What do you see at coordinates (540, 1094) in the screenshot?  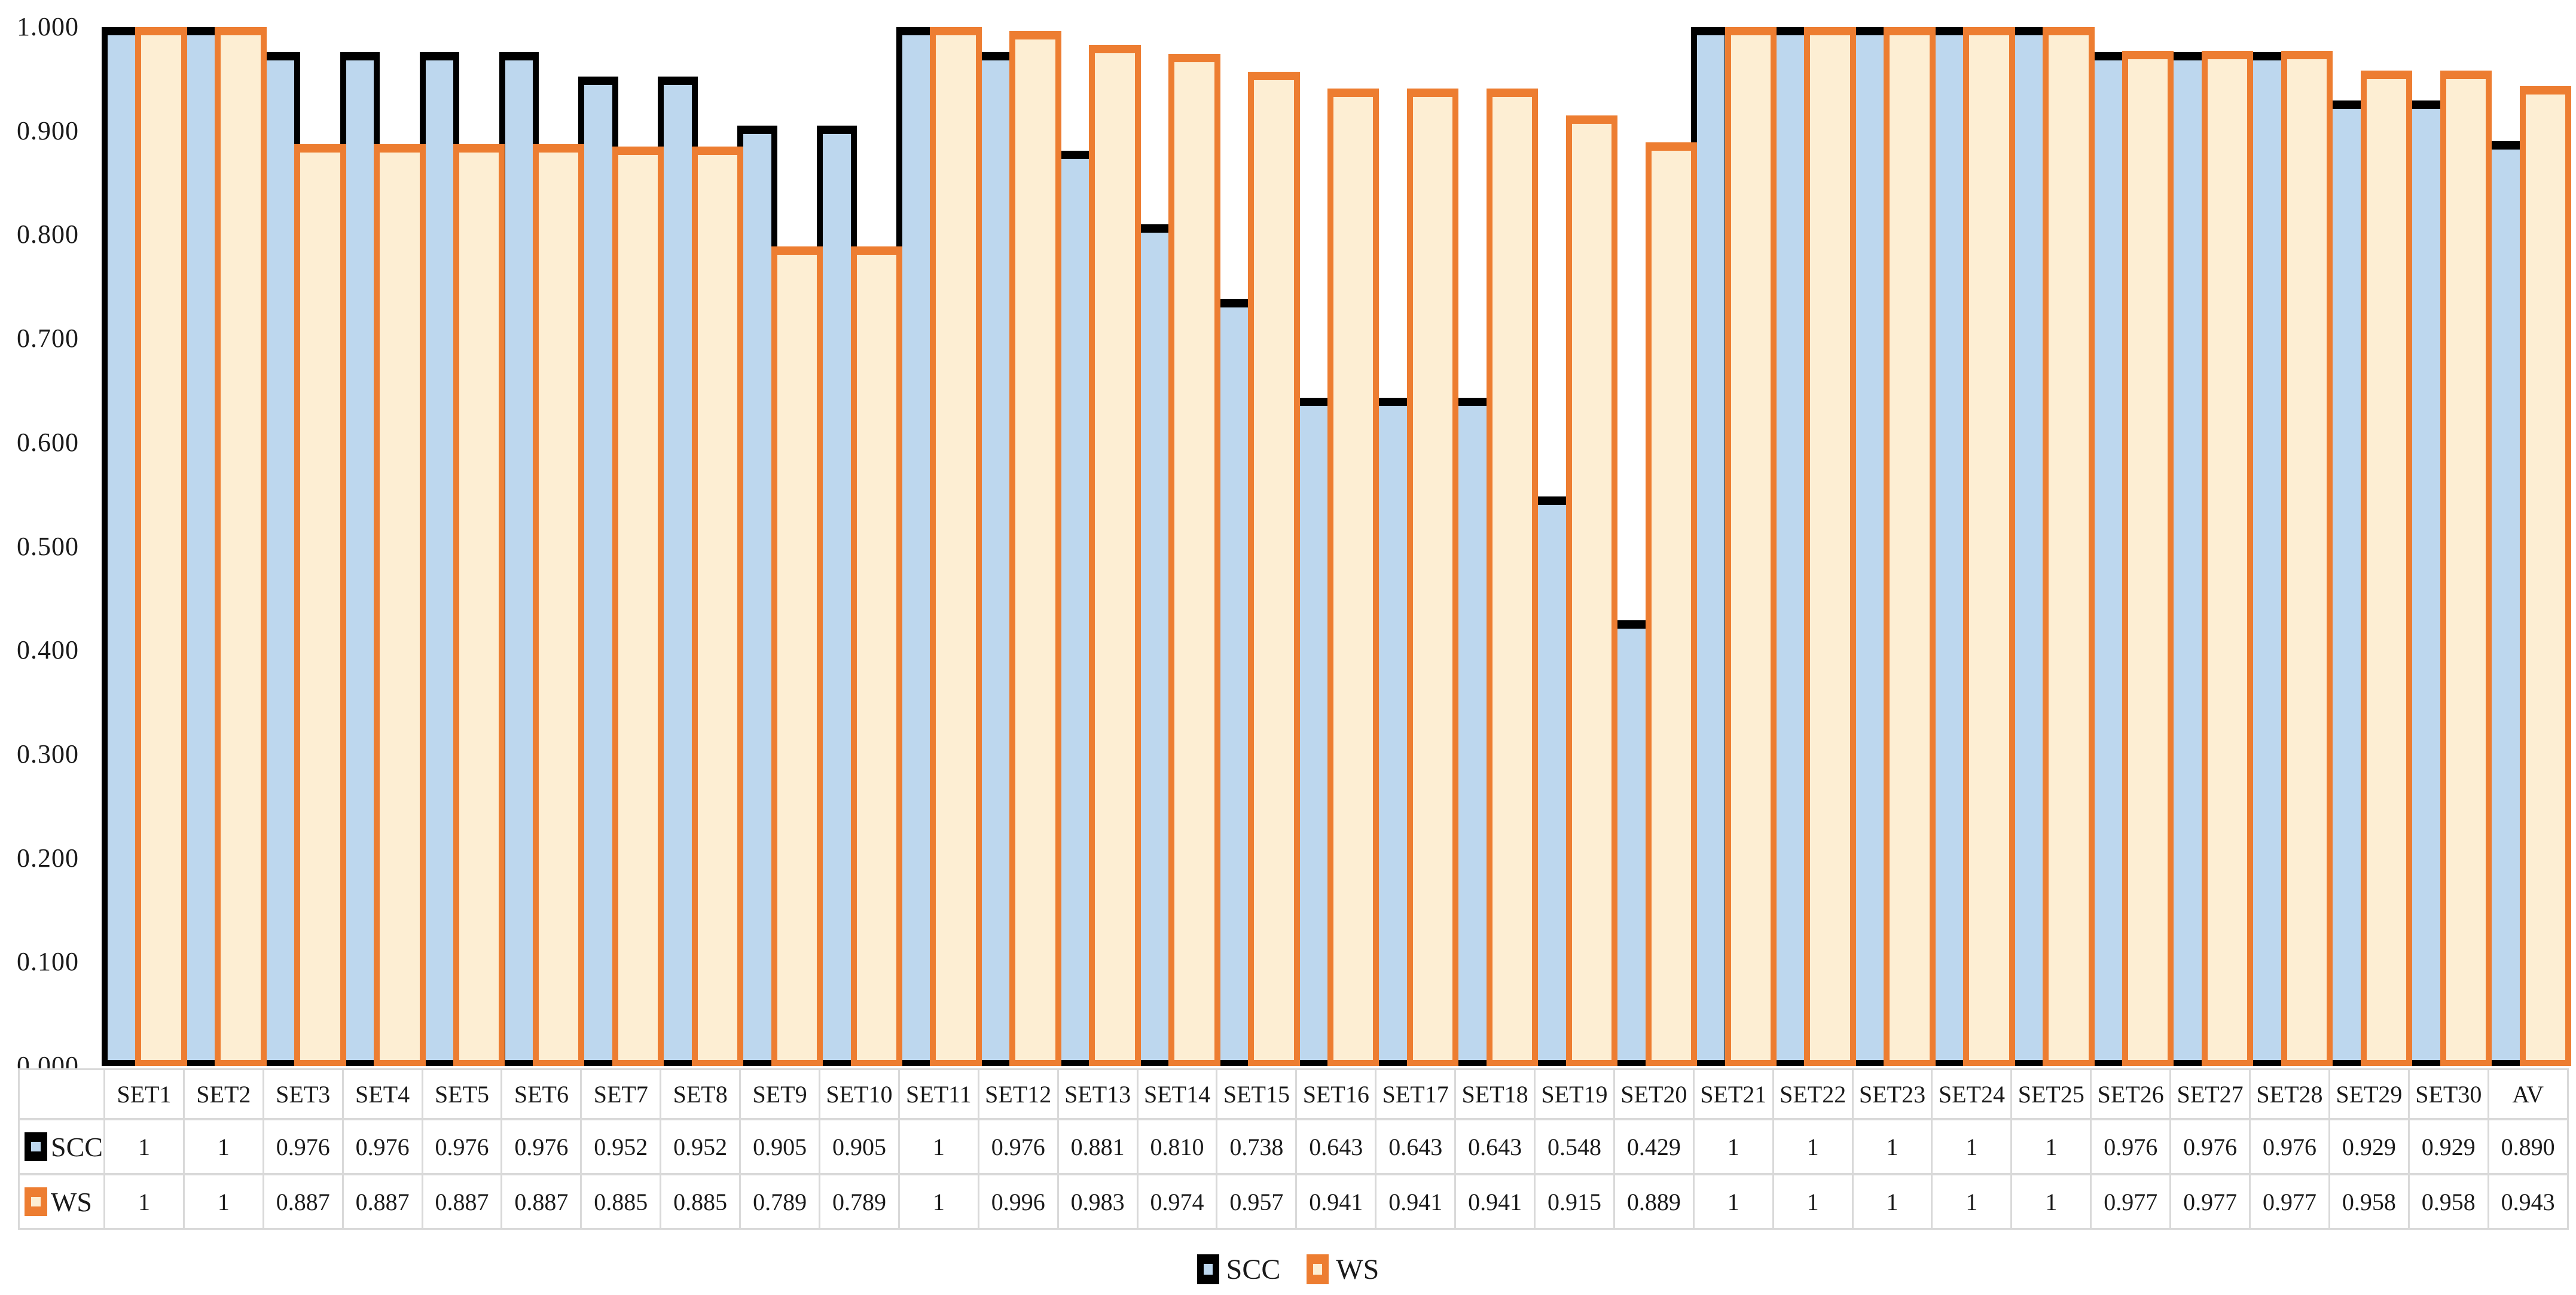 I see `table-category-cell: SET6` at bounding box center [540, 1094].